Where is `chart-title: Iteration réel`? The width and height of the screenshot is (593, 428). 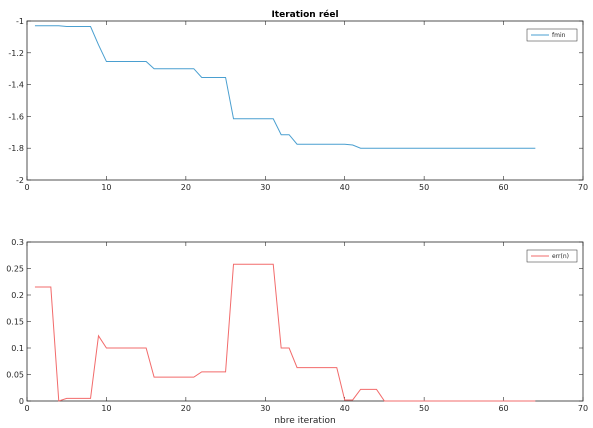 chart-title: Iteration réel is located at coordinates (304, 14).